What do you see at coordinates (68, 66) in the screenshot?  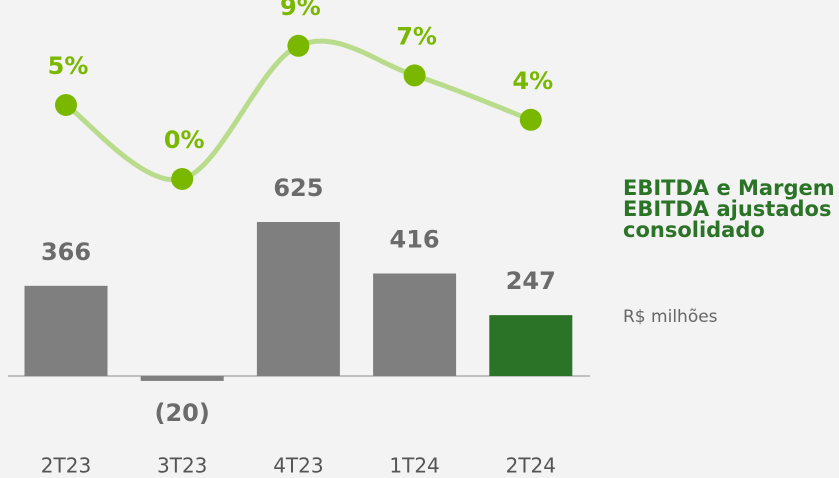 I see `margin-label: 5%` at bounding box center [68, 66].